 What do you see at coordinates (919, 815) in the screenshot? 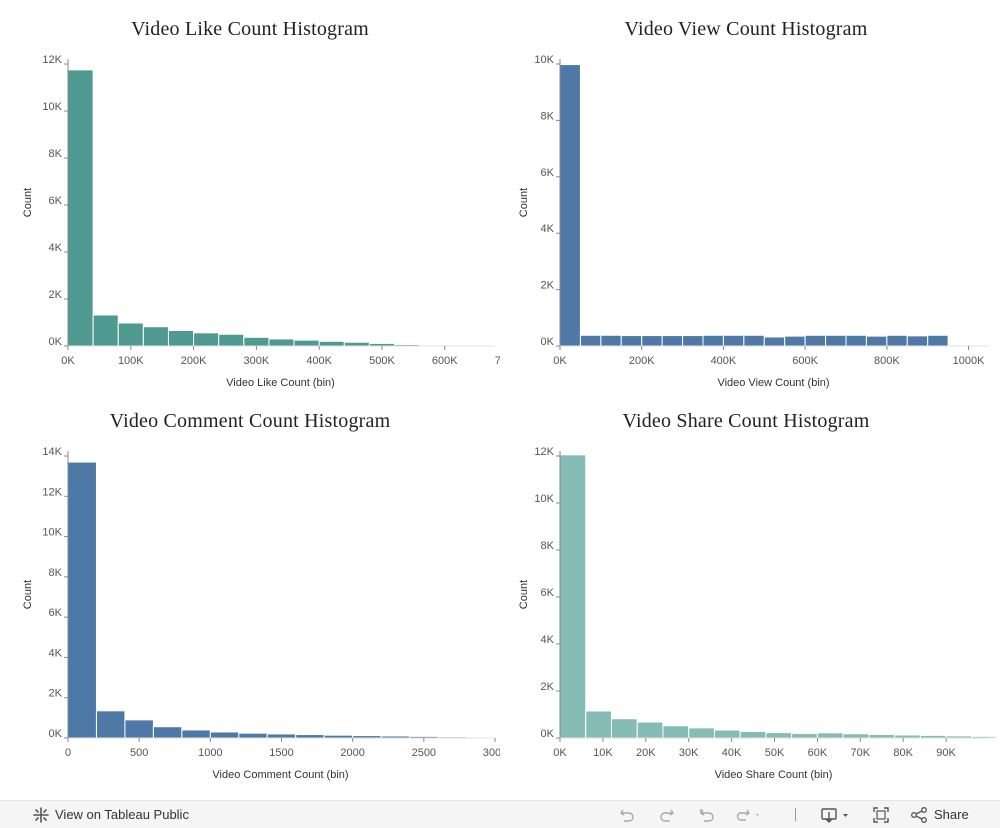
I see `share-icon` at bounding box center [919, 815].